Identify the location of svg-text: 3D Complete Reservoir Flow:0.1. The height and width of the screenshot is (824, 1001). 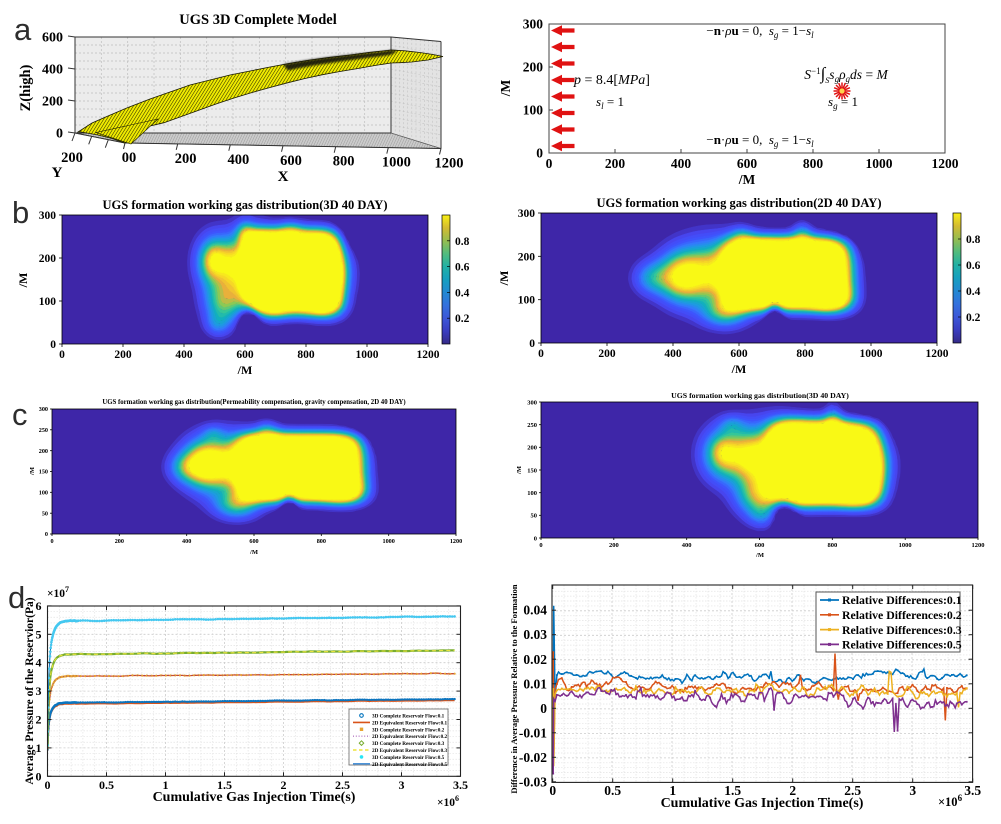
(408, 717).